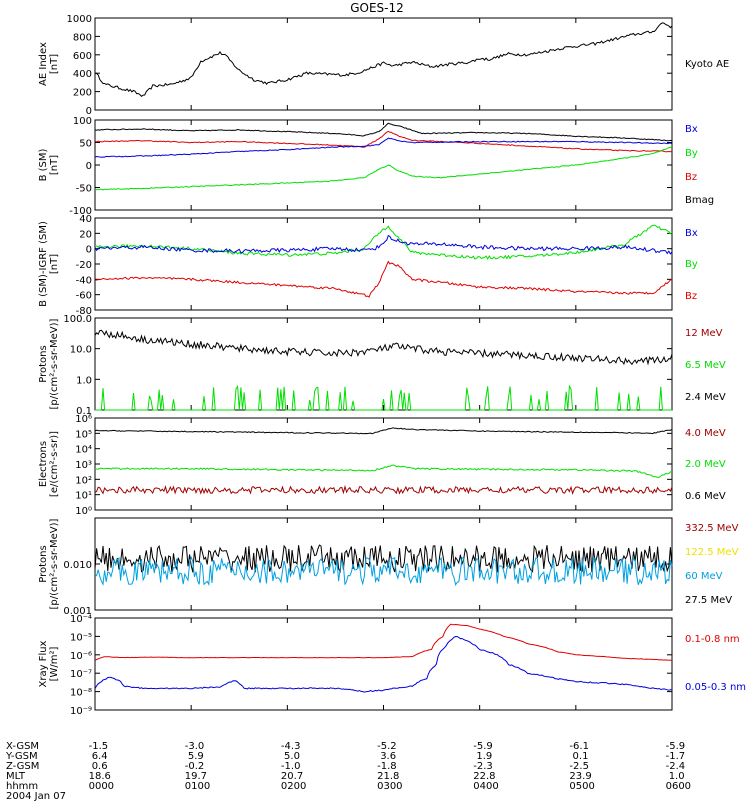 Image resolution: width=750 pixels, height=802 pixels. I want to click on y-axis-label-elec: [e/(cm²-s-sr)], so click(54, 464).